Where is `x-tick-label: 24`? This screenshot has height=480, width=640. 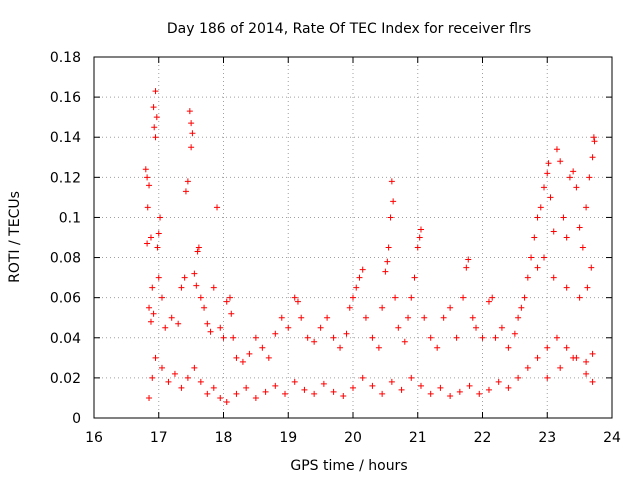
x-tick-label: 24 is located at coordinates (612, 438).